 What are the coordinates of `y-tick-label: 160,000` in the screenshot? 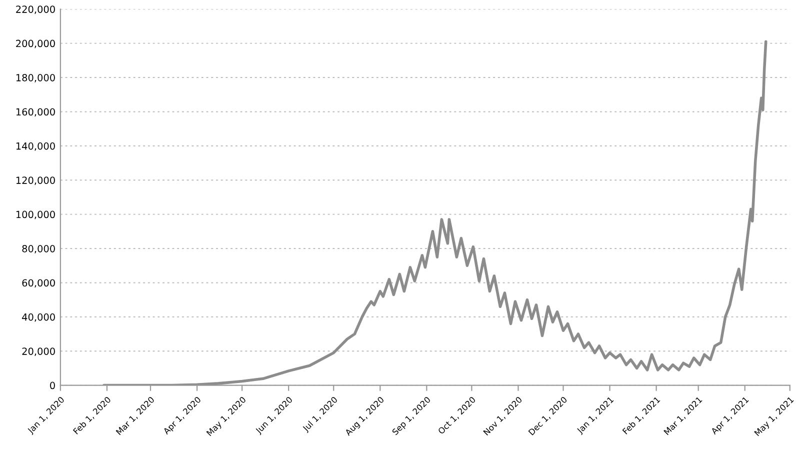 It's located at (35, 112).